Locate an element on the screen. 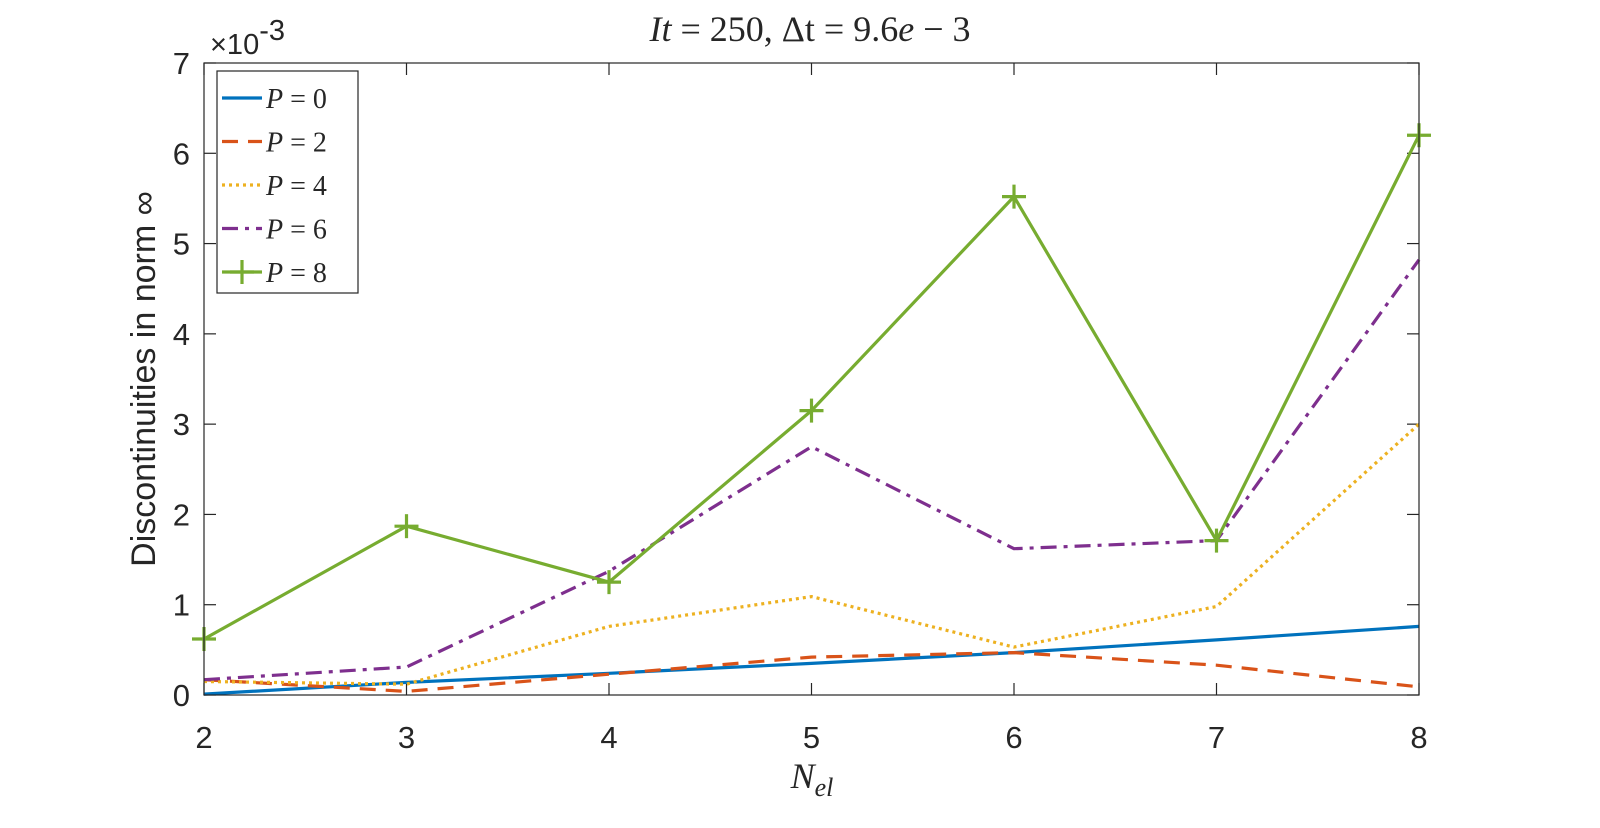  legend-item: P = 4 is located at coordinates (274, 186).